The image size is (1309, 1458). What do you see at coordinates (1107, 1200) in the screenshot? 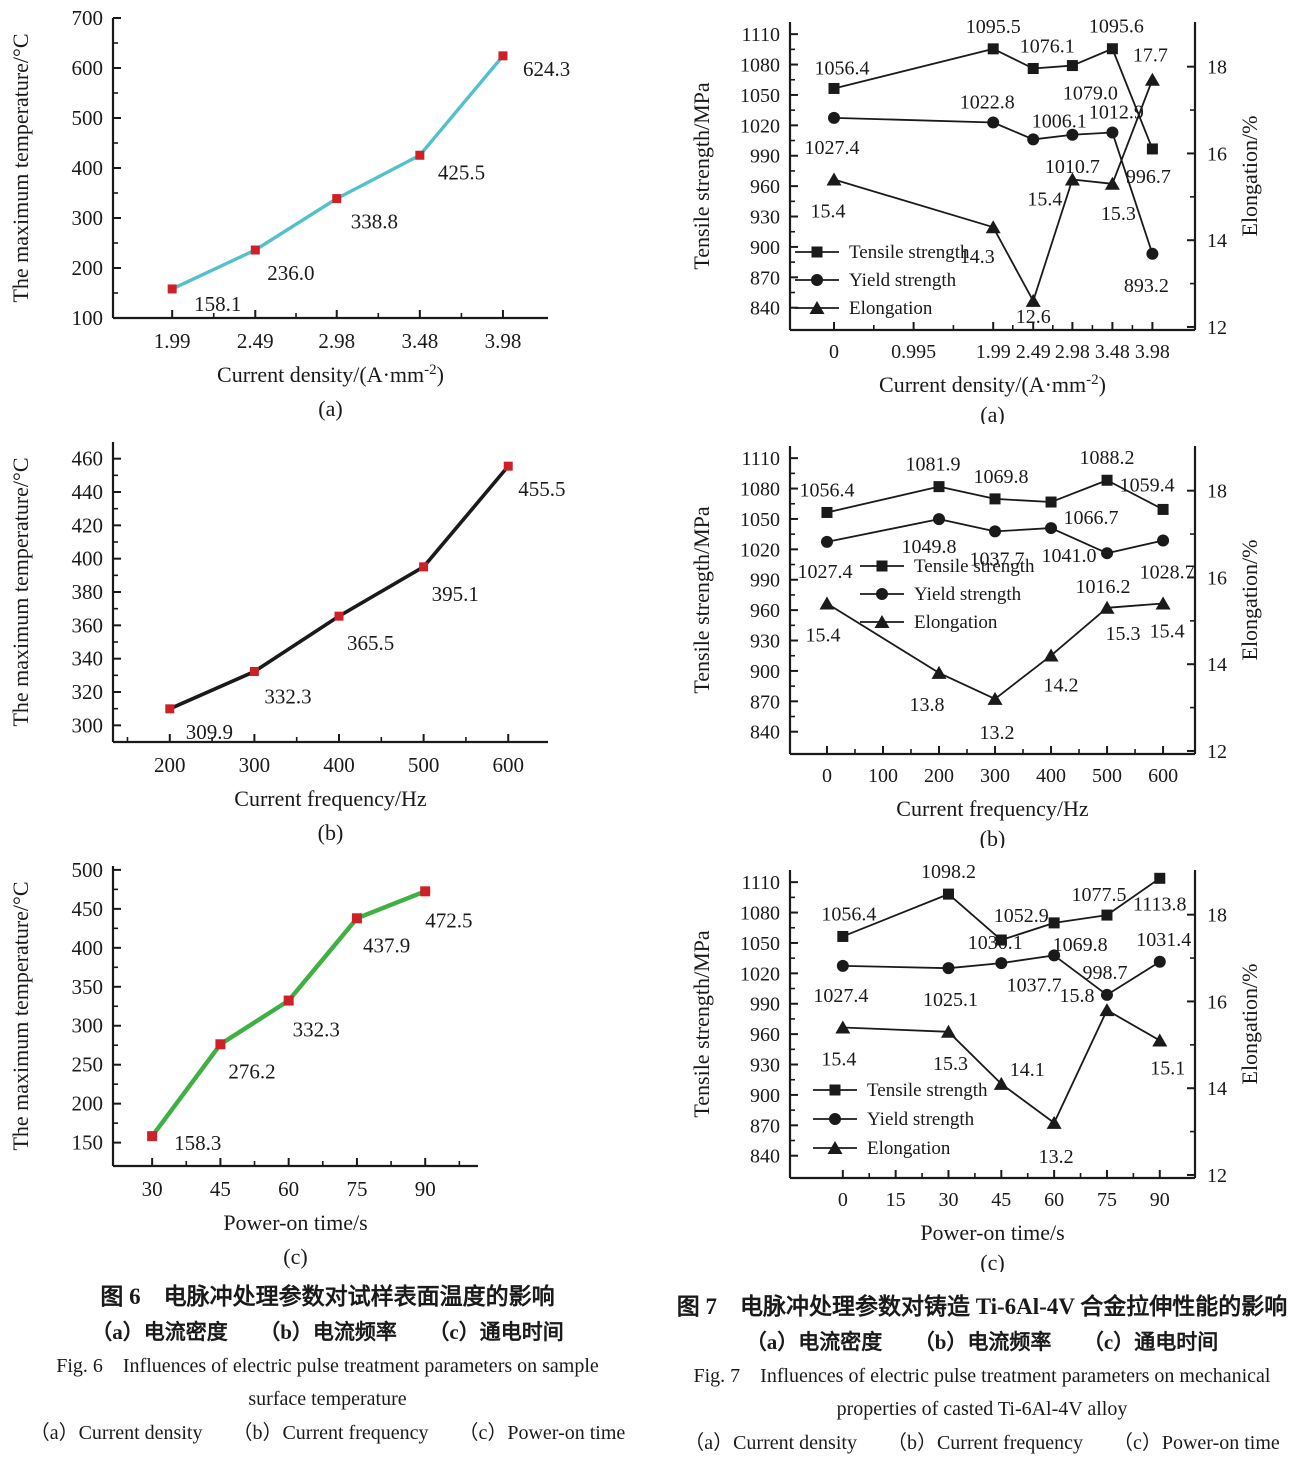
I see `x-tick-label: 75` at bounding box center [1107, 1200].